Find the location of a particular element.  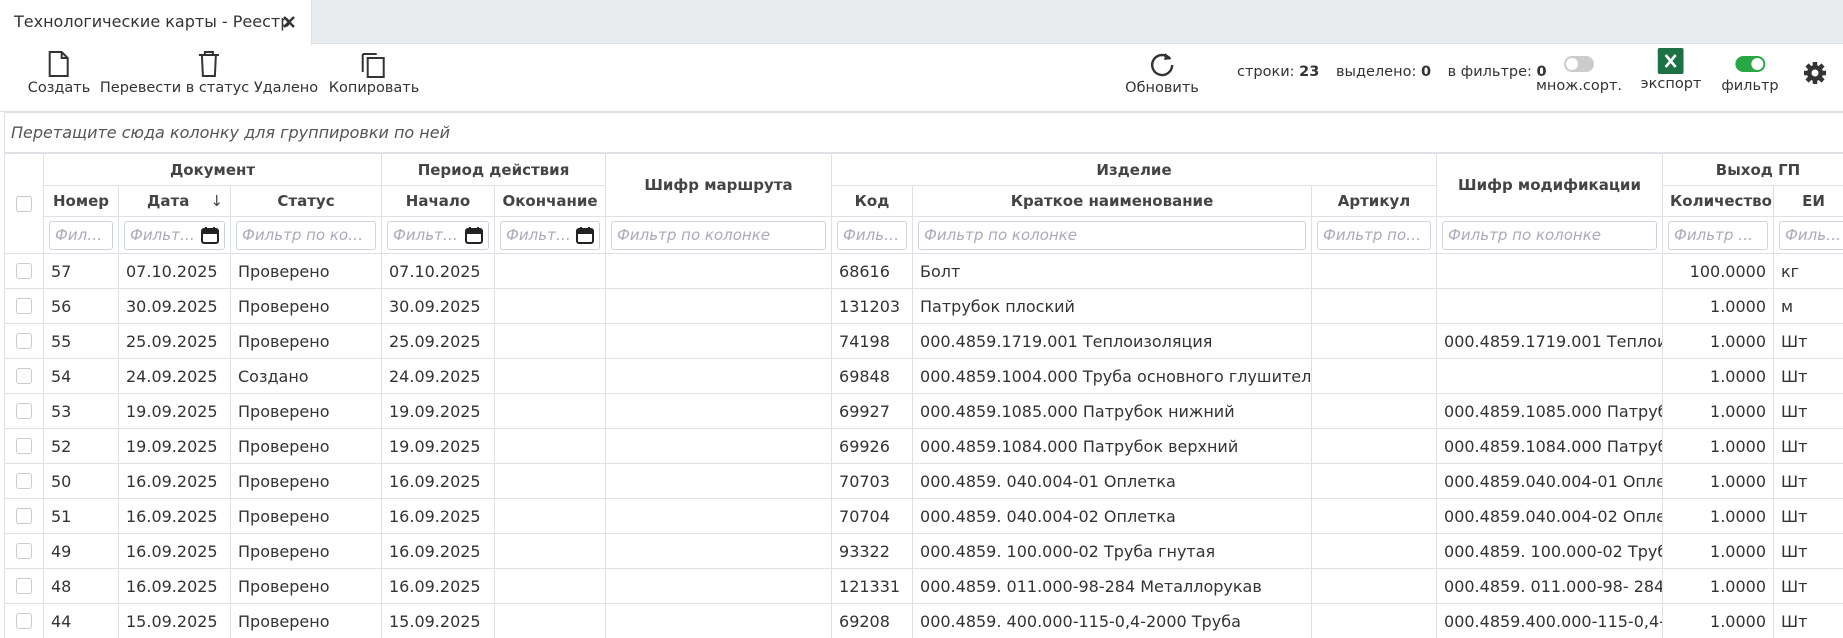

refresh-button: Обновить is located at coordinates (1162, 77).